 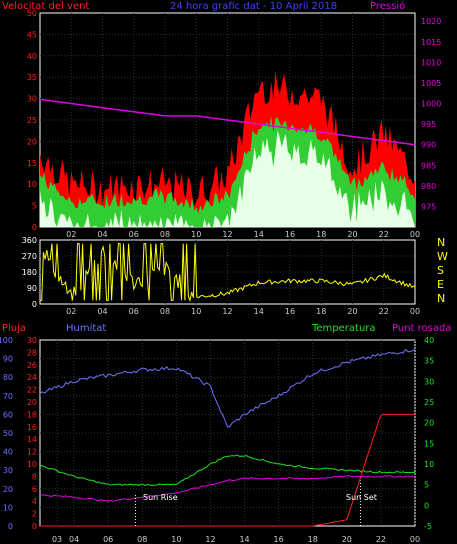 I want to click on y-tick-label-rain: 12, so click(x=32, y=452).